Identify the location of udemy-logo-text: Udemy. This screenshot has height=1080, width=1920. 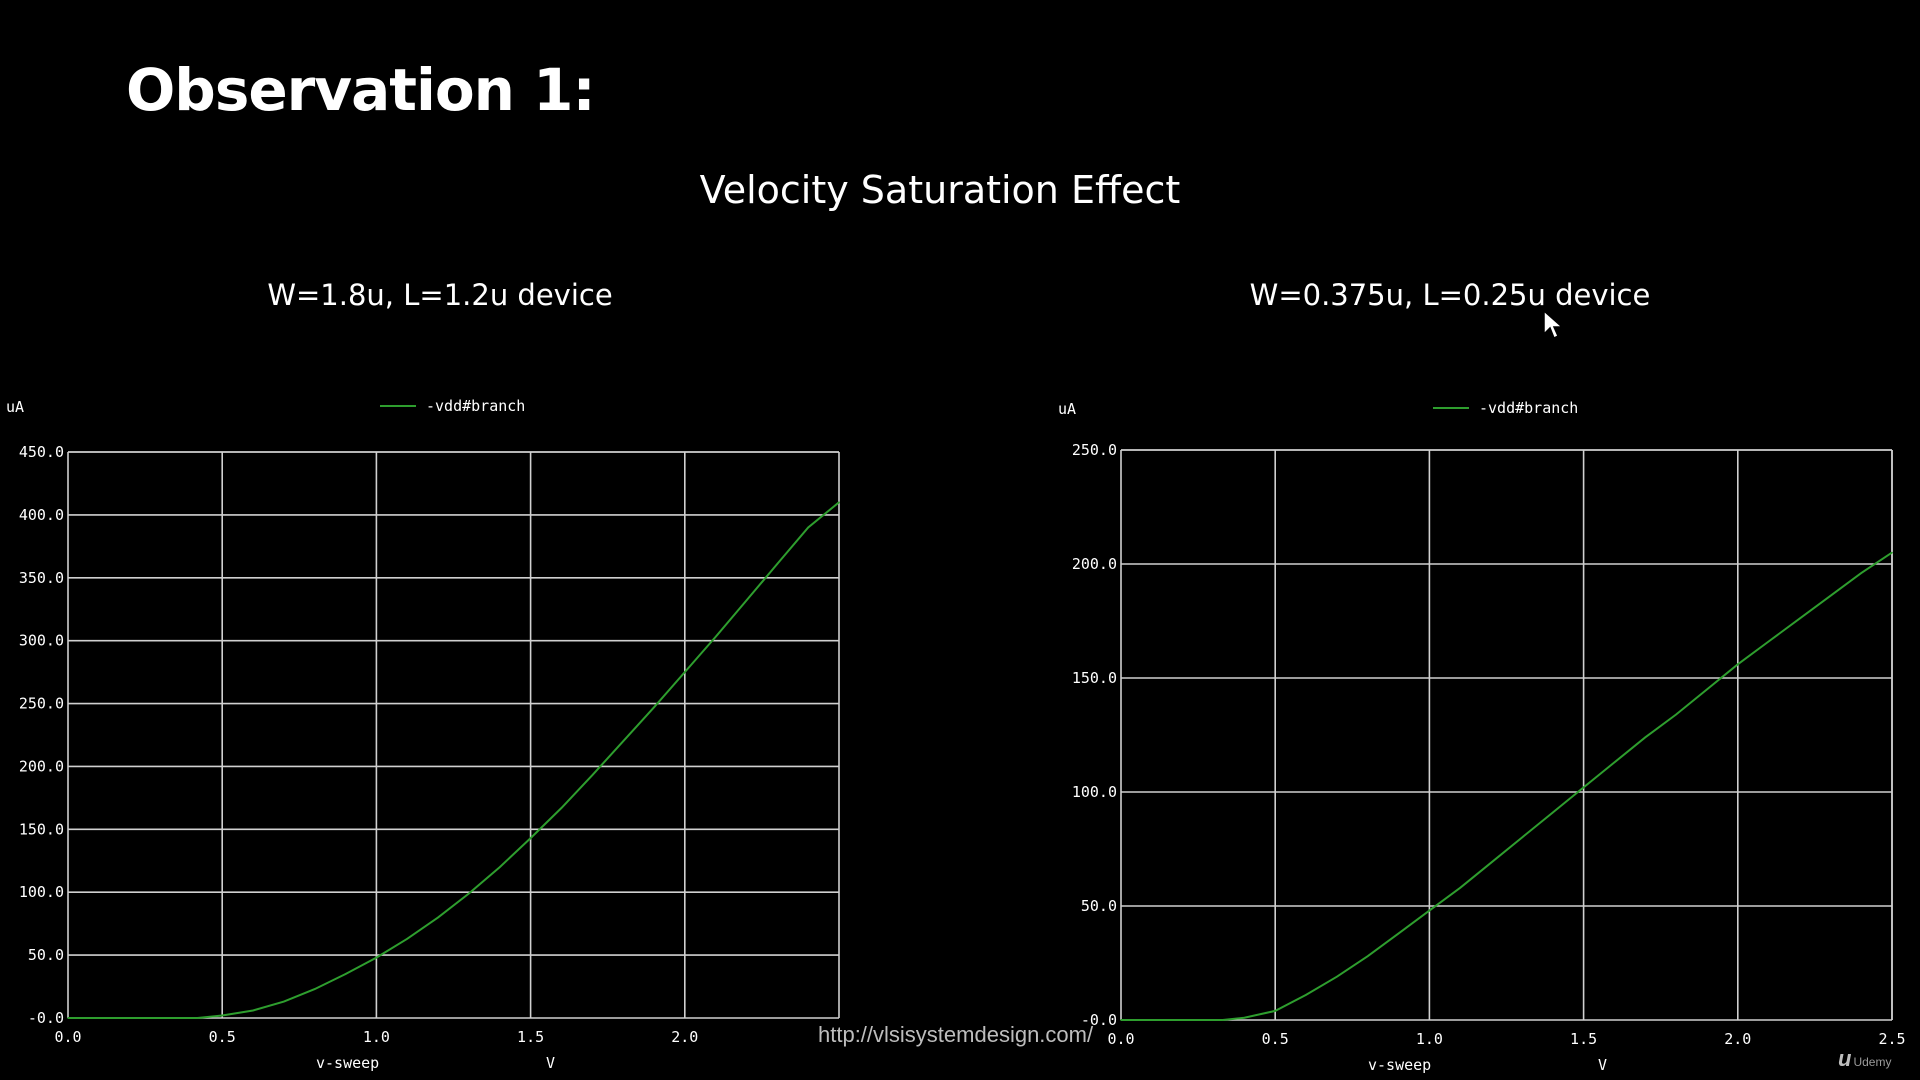
(1872, 1062).